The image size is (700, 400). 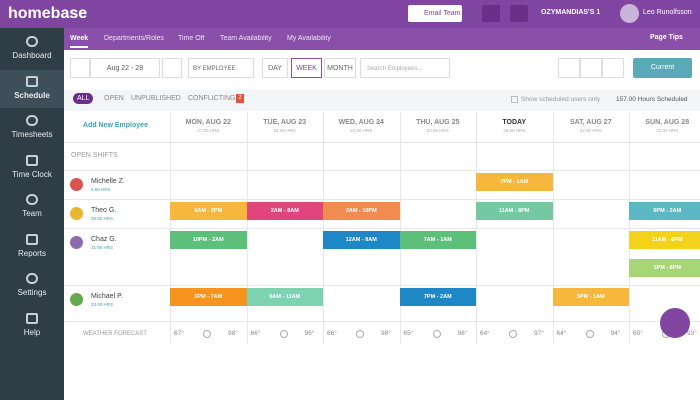 I want to click on sidebar-item: Dashboard, so click(x=32, y=55).